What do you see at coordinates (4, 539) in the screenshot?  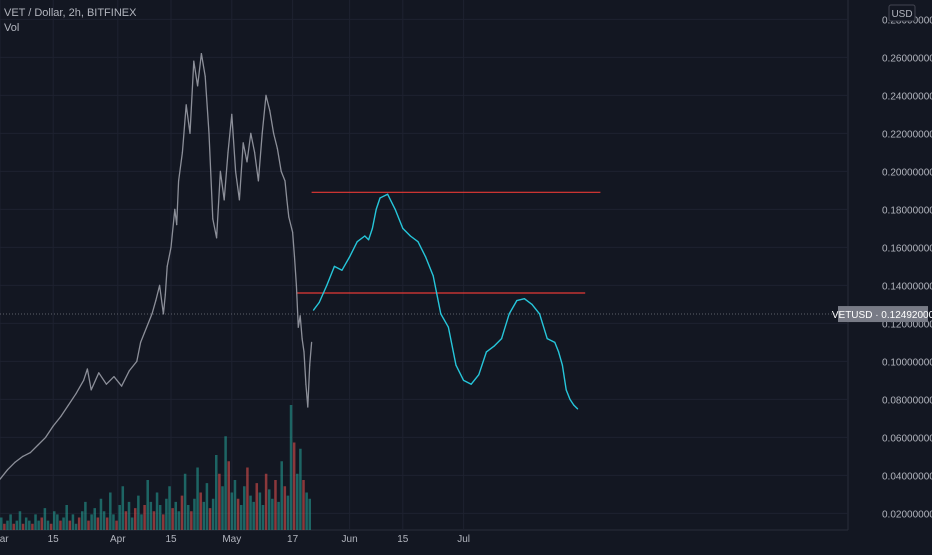 I see `time-tick-label: Mar` at bounding box center [4, 539].